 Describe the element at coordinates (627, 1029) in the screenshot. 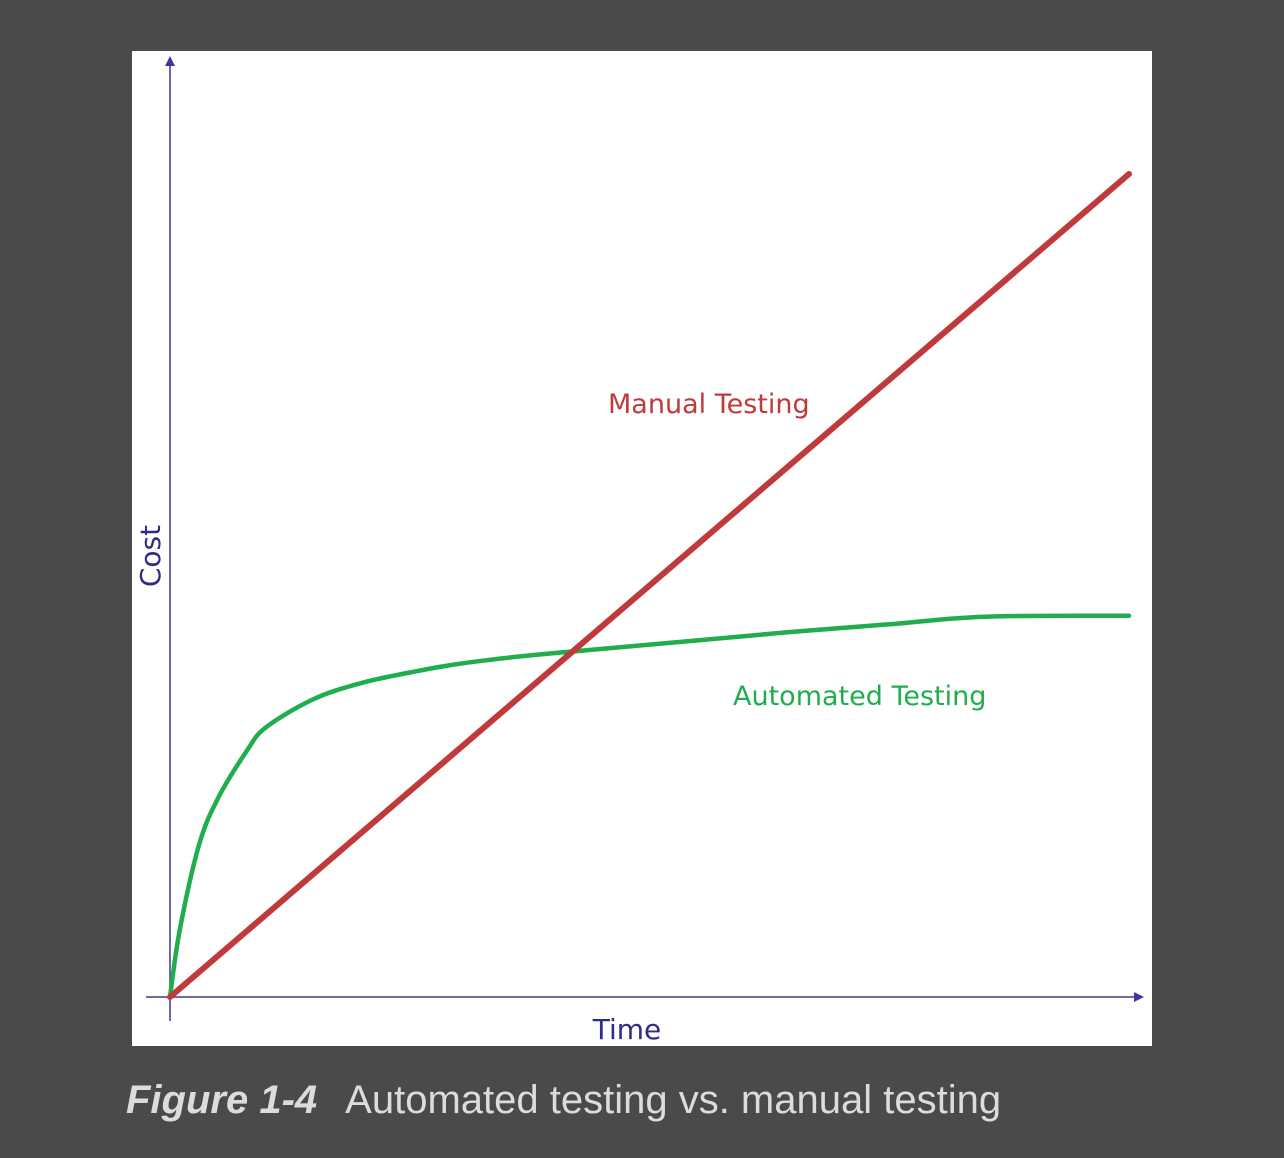

I see `x-axis-label: Time` at that location.